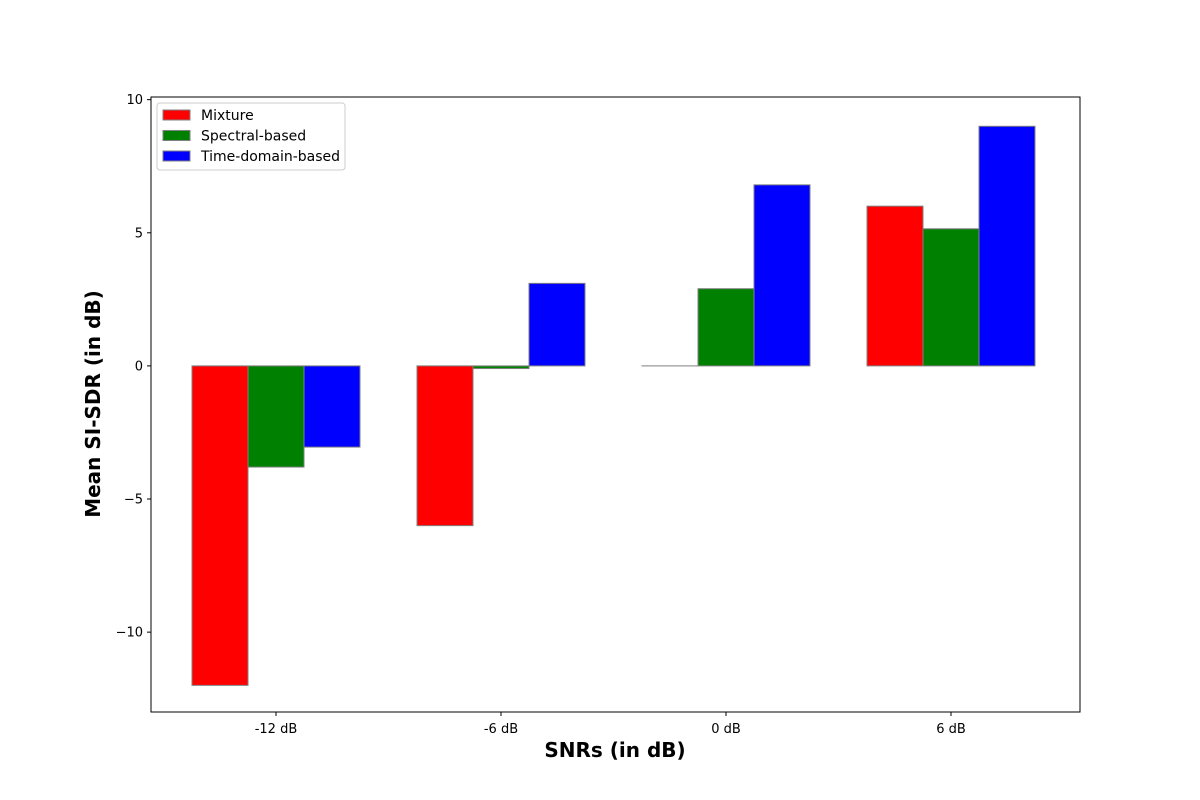  What do you see at coordinates (726, 729) in the screenshot?
I see `x-tick-label: 0 dB` at bounding box center [726, 729].